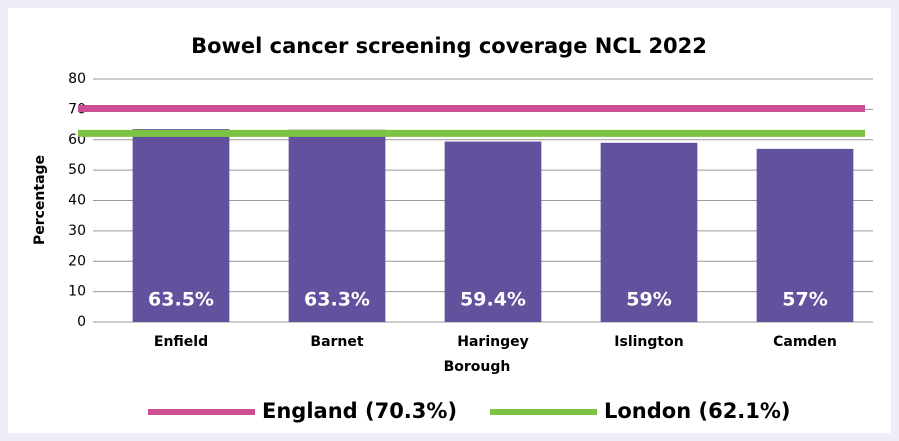 Image resolution: width=899 pixels, height=441 pixels. I want to click on data-label: 57%, so click(804, 300).